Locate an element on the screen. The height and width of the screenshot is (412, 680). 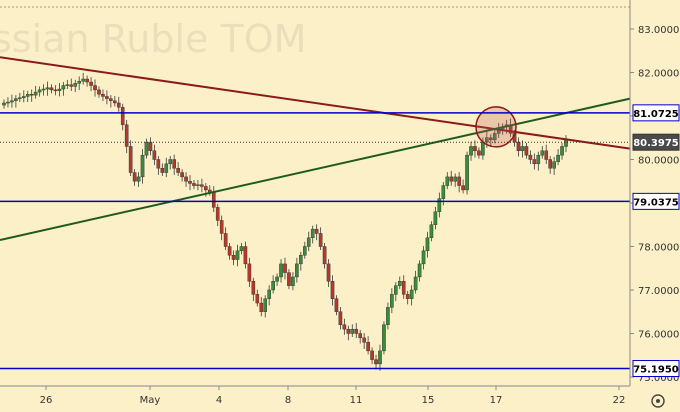
highlight-circle is located at coordinates (496, 127).